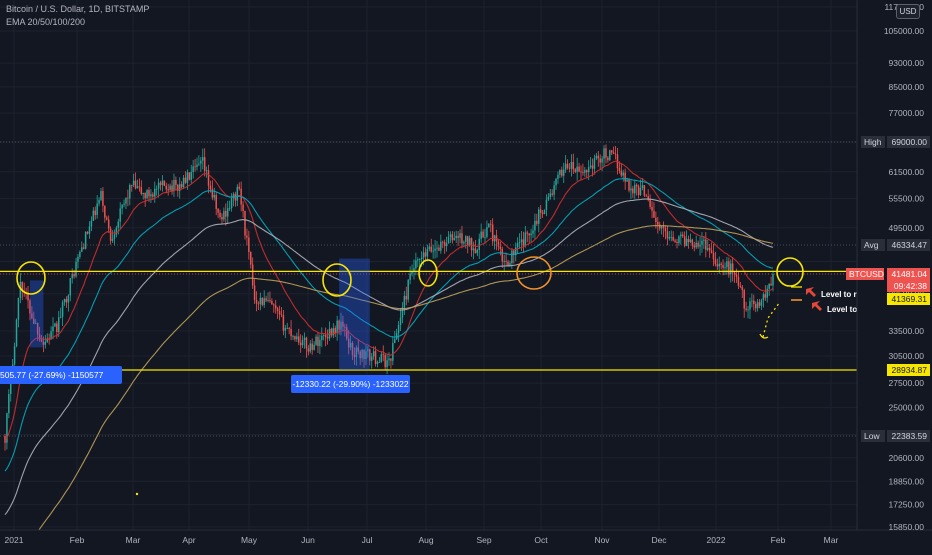 This screenshot has height=555, width=932. What do you see at coordinates (31, 278) in the screenshot?
I see `highlight-circle-jan` at bounding box center [31, 278].